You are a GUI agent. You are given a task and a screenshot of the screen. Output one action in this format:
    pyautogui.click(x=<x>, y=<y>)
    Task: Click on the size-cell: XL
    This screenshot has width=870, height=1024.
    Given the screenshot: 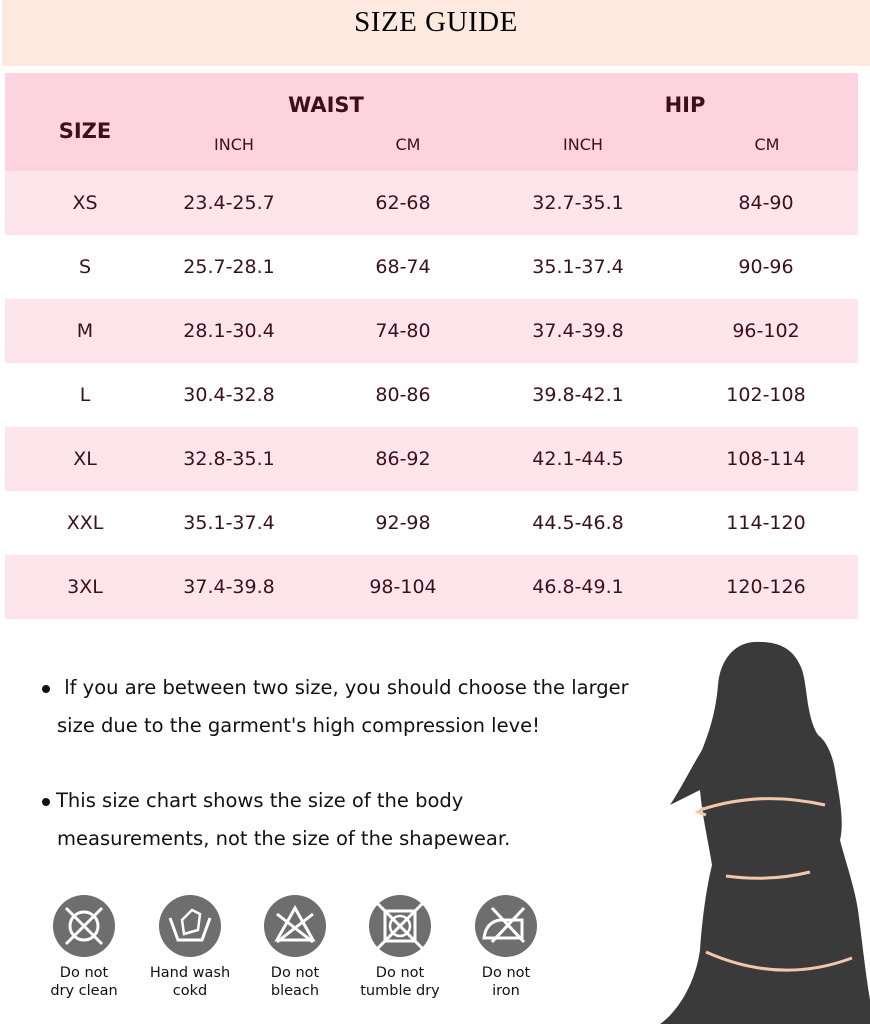 What is the action you would take?
    pyautogui.click(x=85, y=459)
    